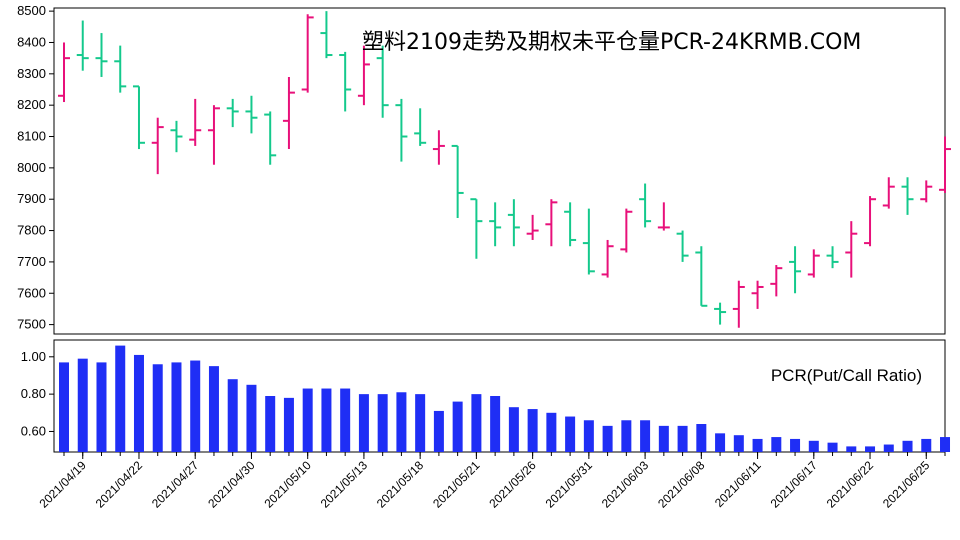 The image size is (960, 540). Describe the element at coordinates (31, 41) in the screenshot. I see `price-tick-label: 8400` at that location.